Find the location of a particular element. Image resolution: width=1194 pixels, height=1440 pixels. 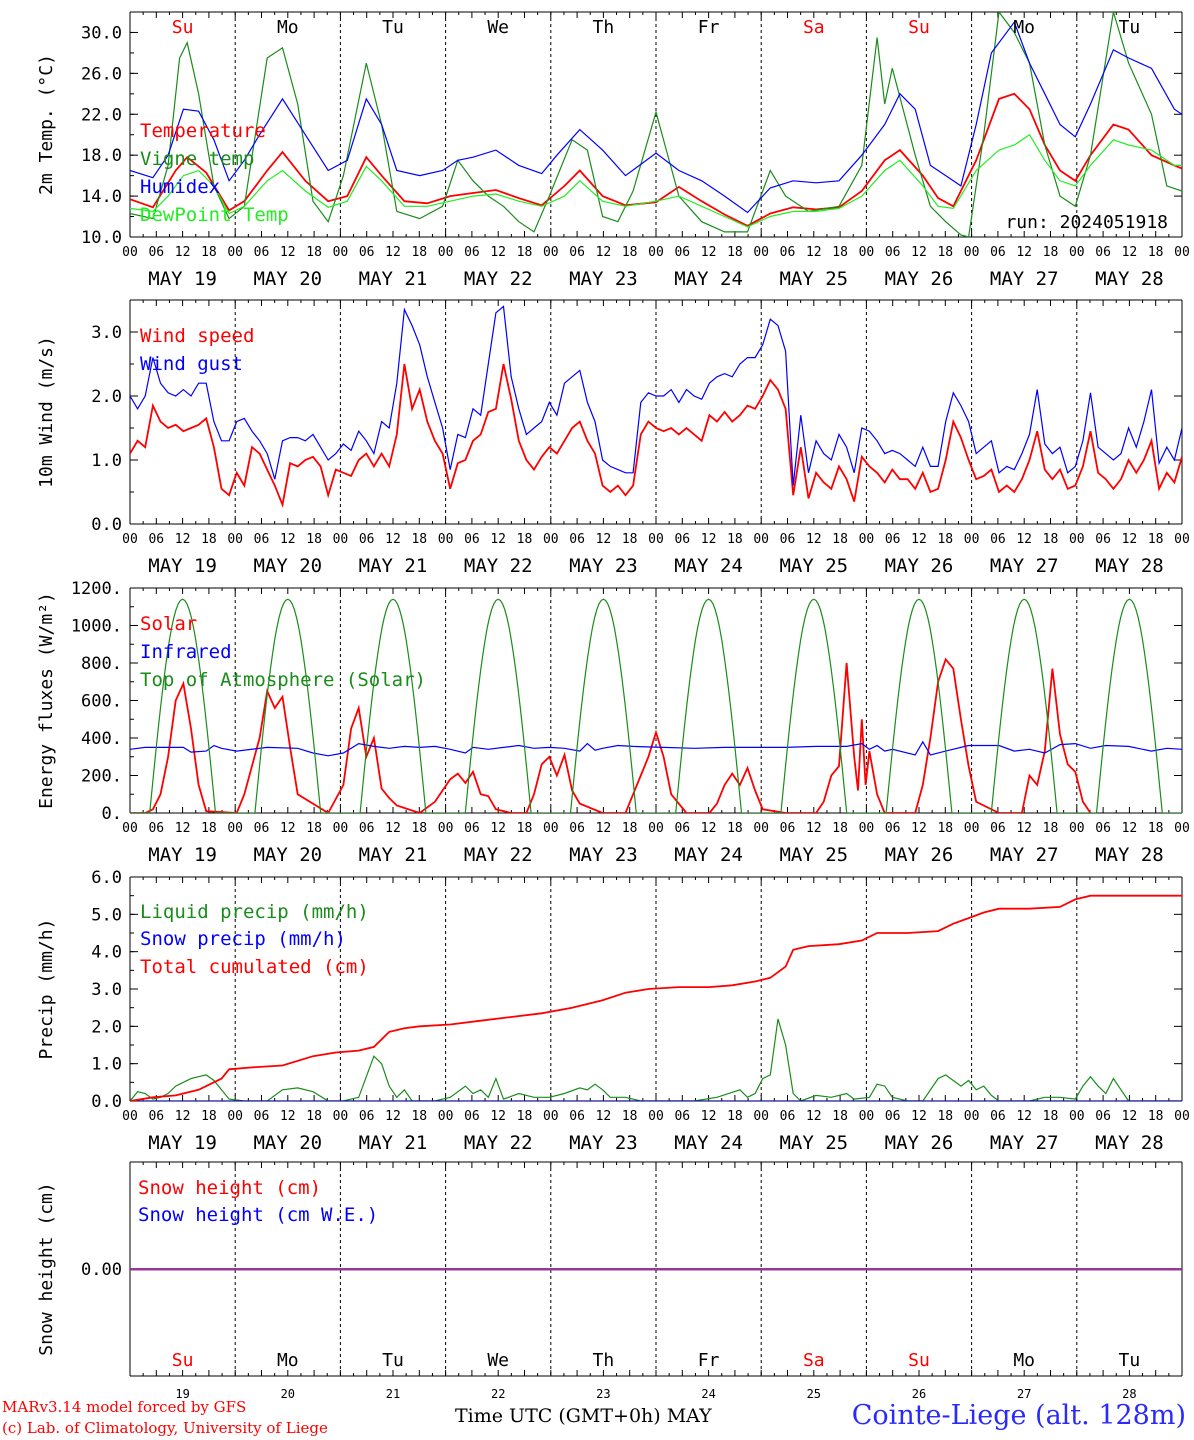

legend-entry: DewPoint Temp is located at coordinates (214, 215).